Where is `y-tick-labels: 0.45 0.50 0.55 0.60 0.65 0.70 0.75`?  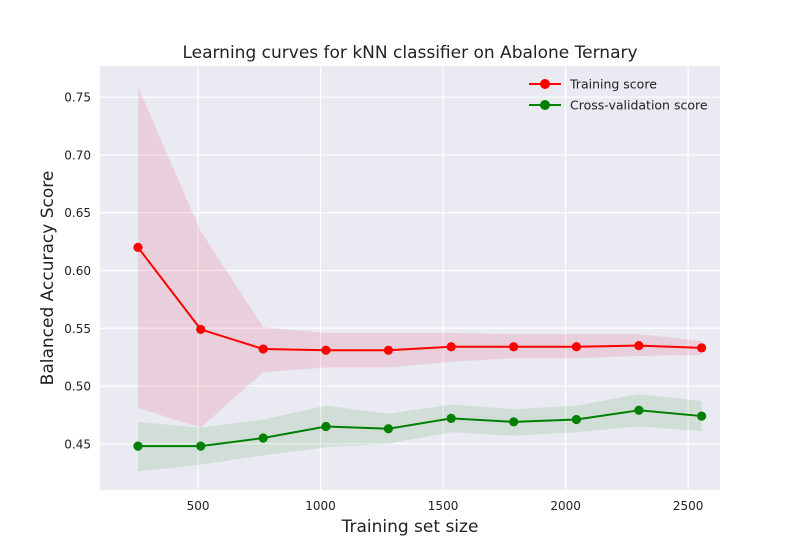
y-tick-labels: 0.45 0.50 0.55 0.60 0.65 0.70 0.75 is located at coordinates (77, 271).